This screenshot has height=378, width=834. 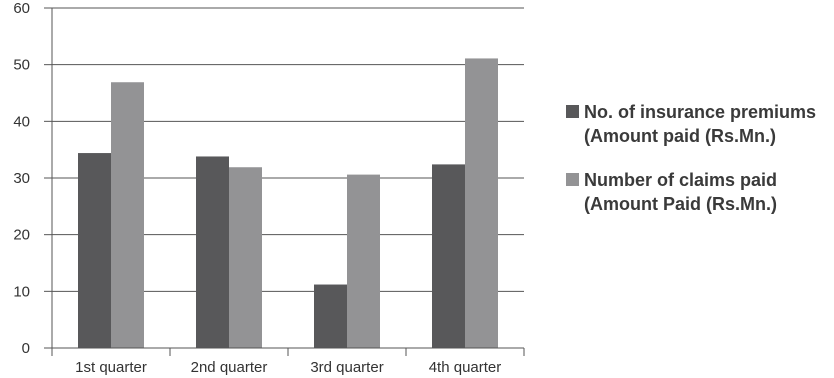 I want to click on bar-series1-2nd-quarter, so click(x=212, y=252).